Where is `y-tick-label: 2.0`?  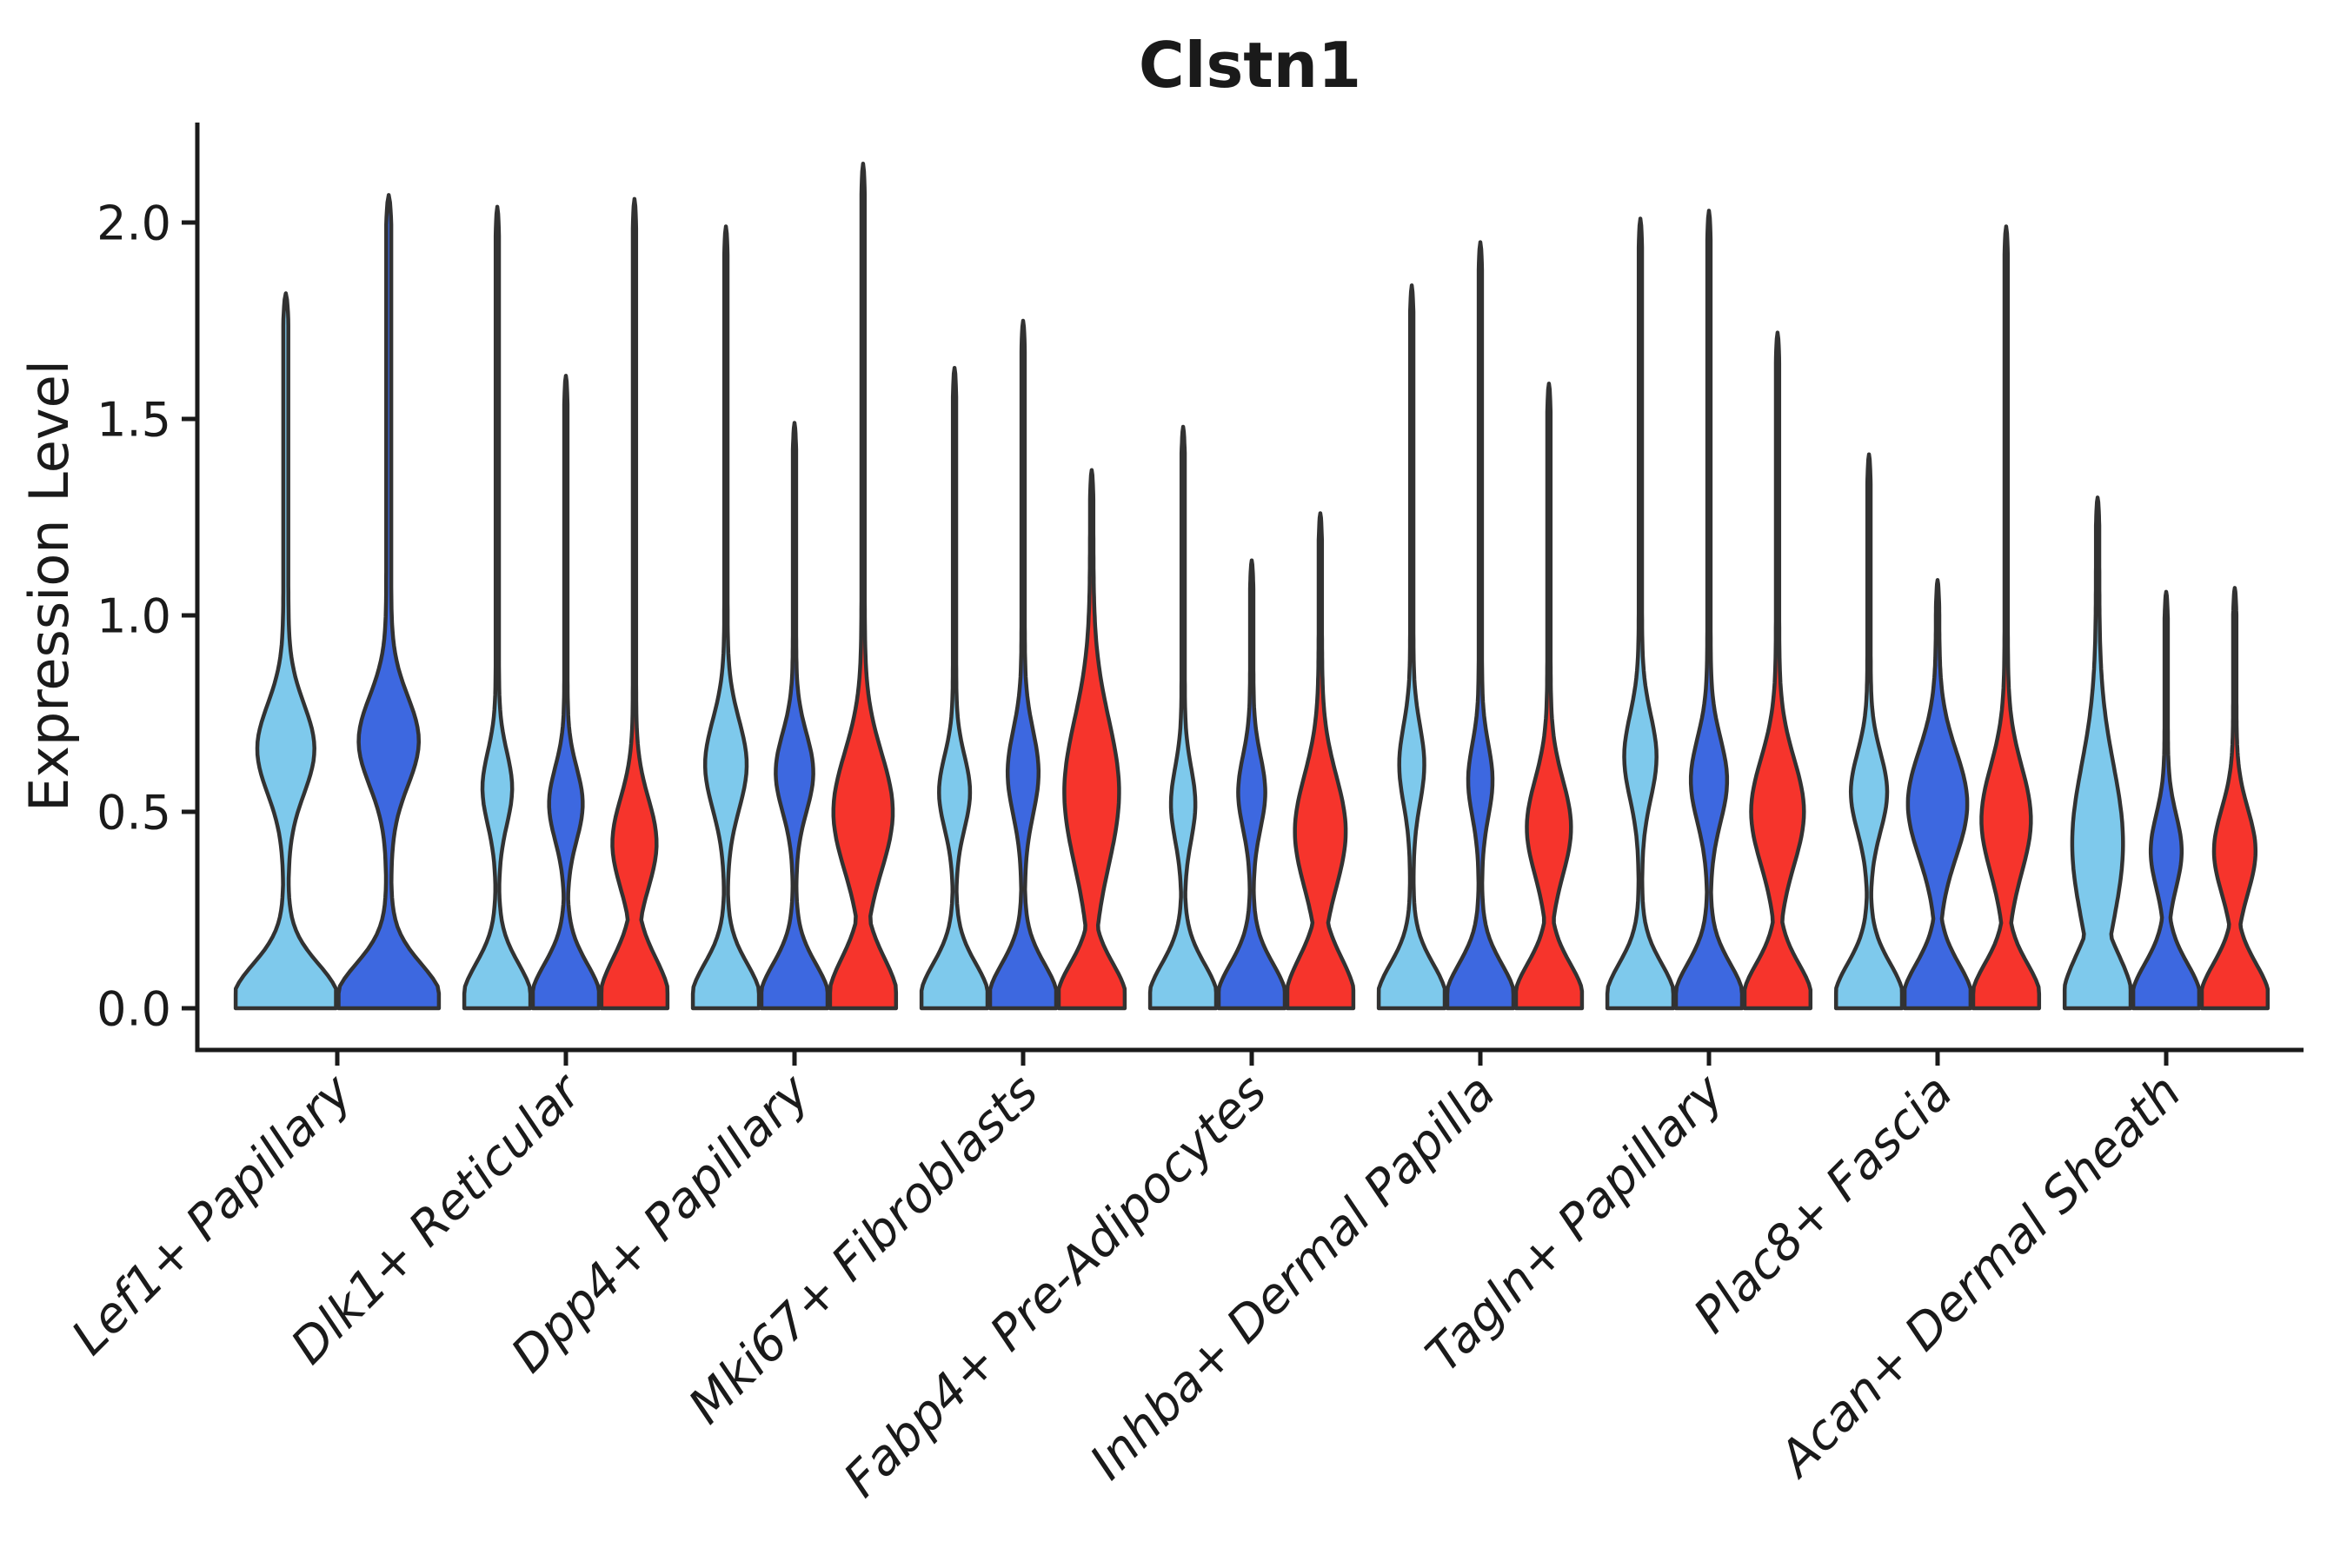
y-tick-label: 2.0 is located at coordinates (133, 223).